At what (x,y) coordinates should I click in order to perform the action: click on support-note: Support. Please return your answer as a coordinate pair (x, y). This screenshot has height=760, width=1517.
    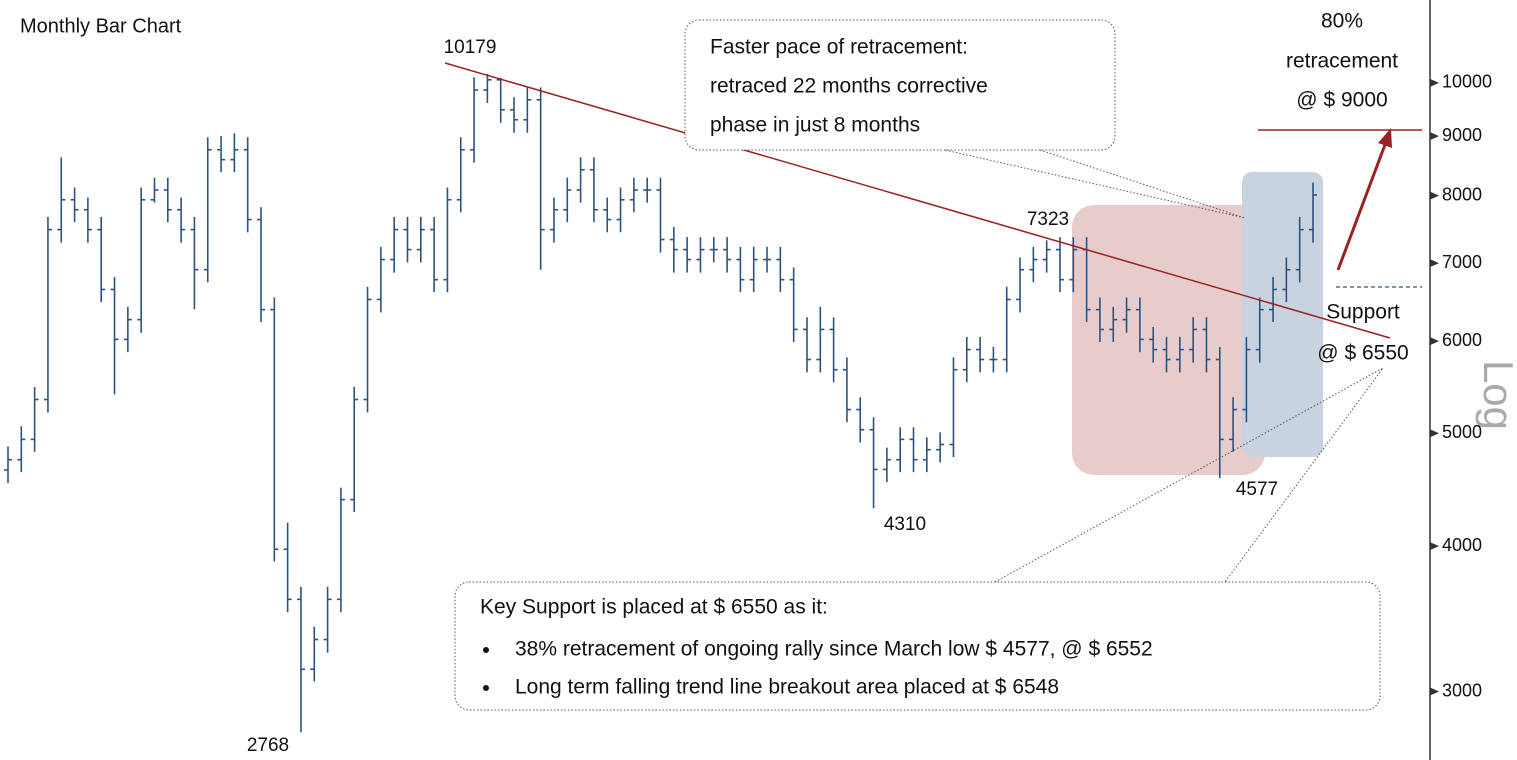
    Looking at the image, I should click on (1363, 312).